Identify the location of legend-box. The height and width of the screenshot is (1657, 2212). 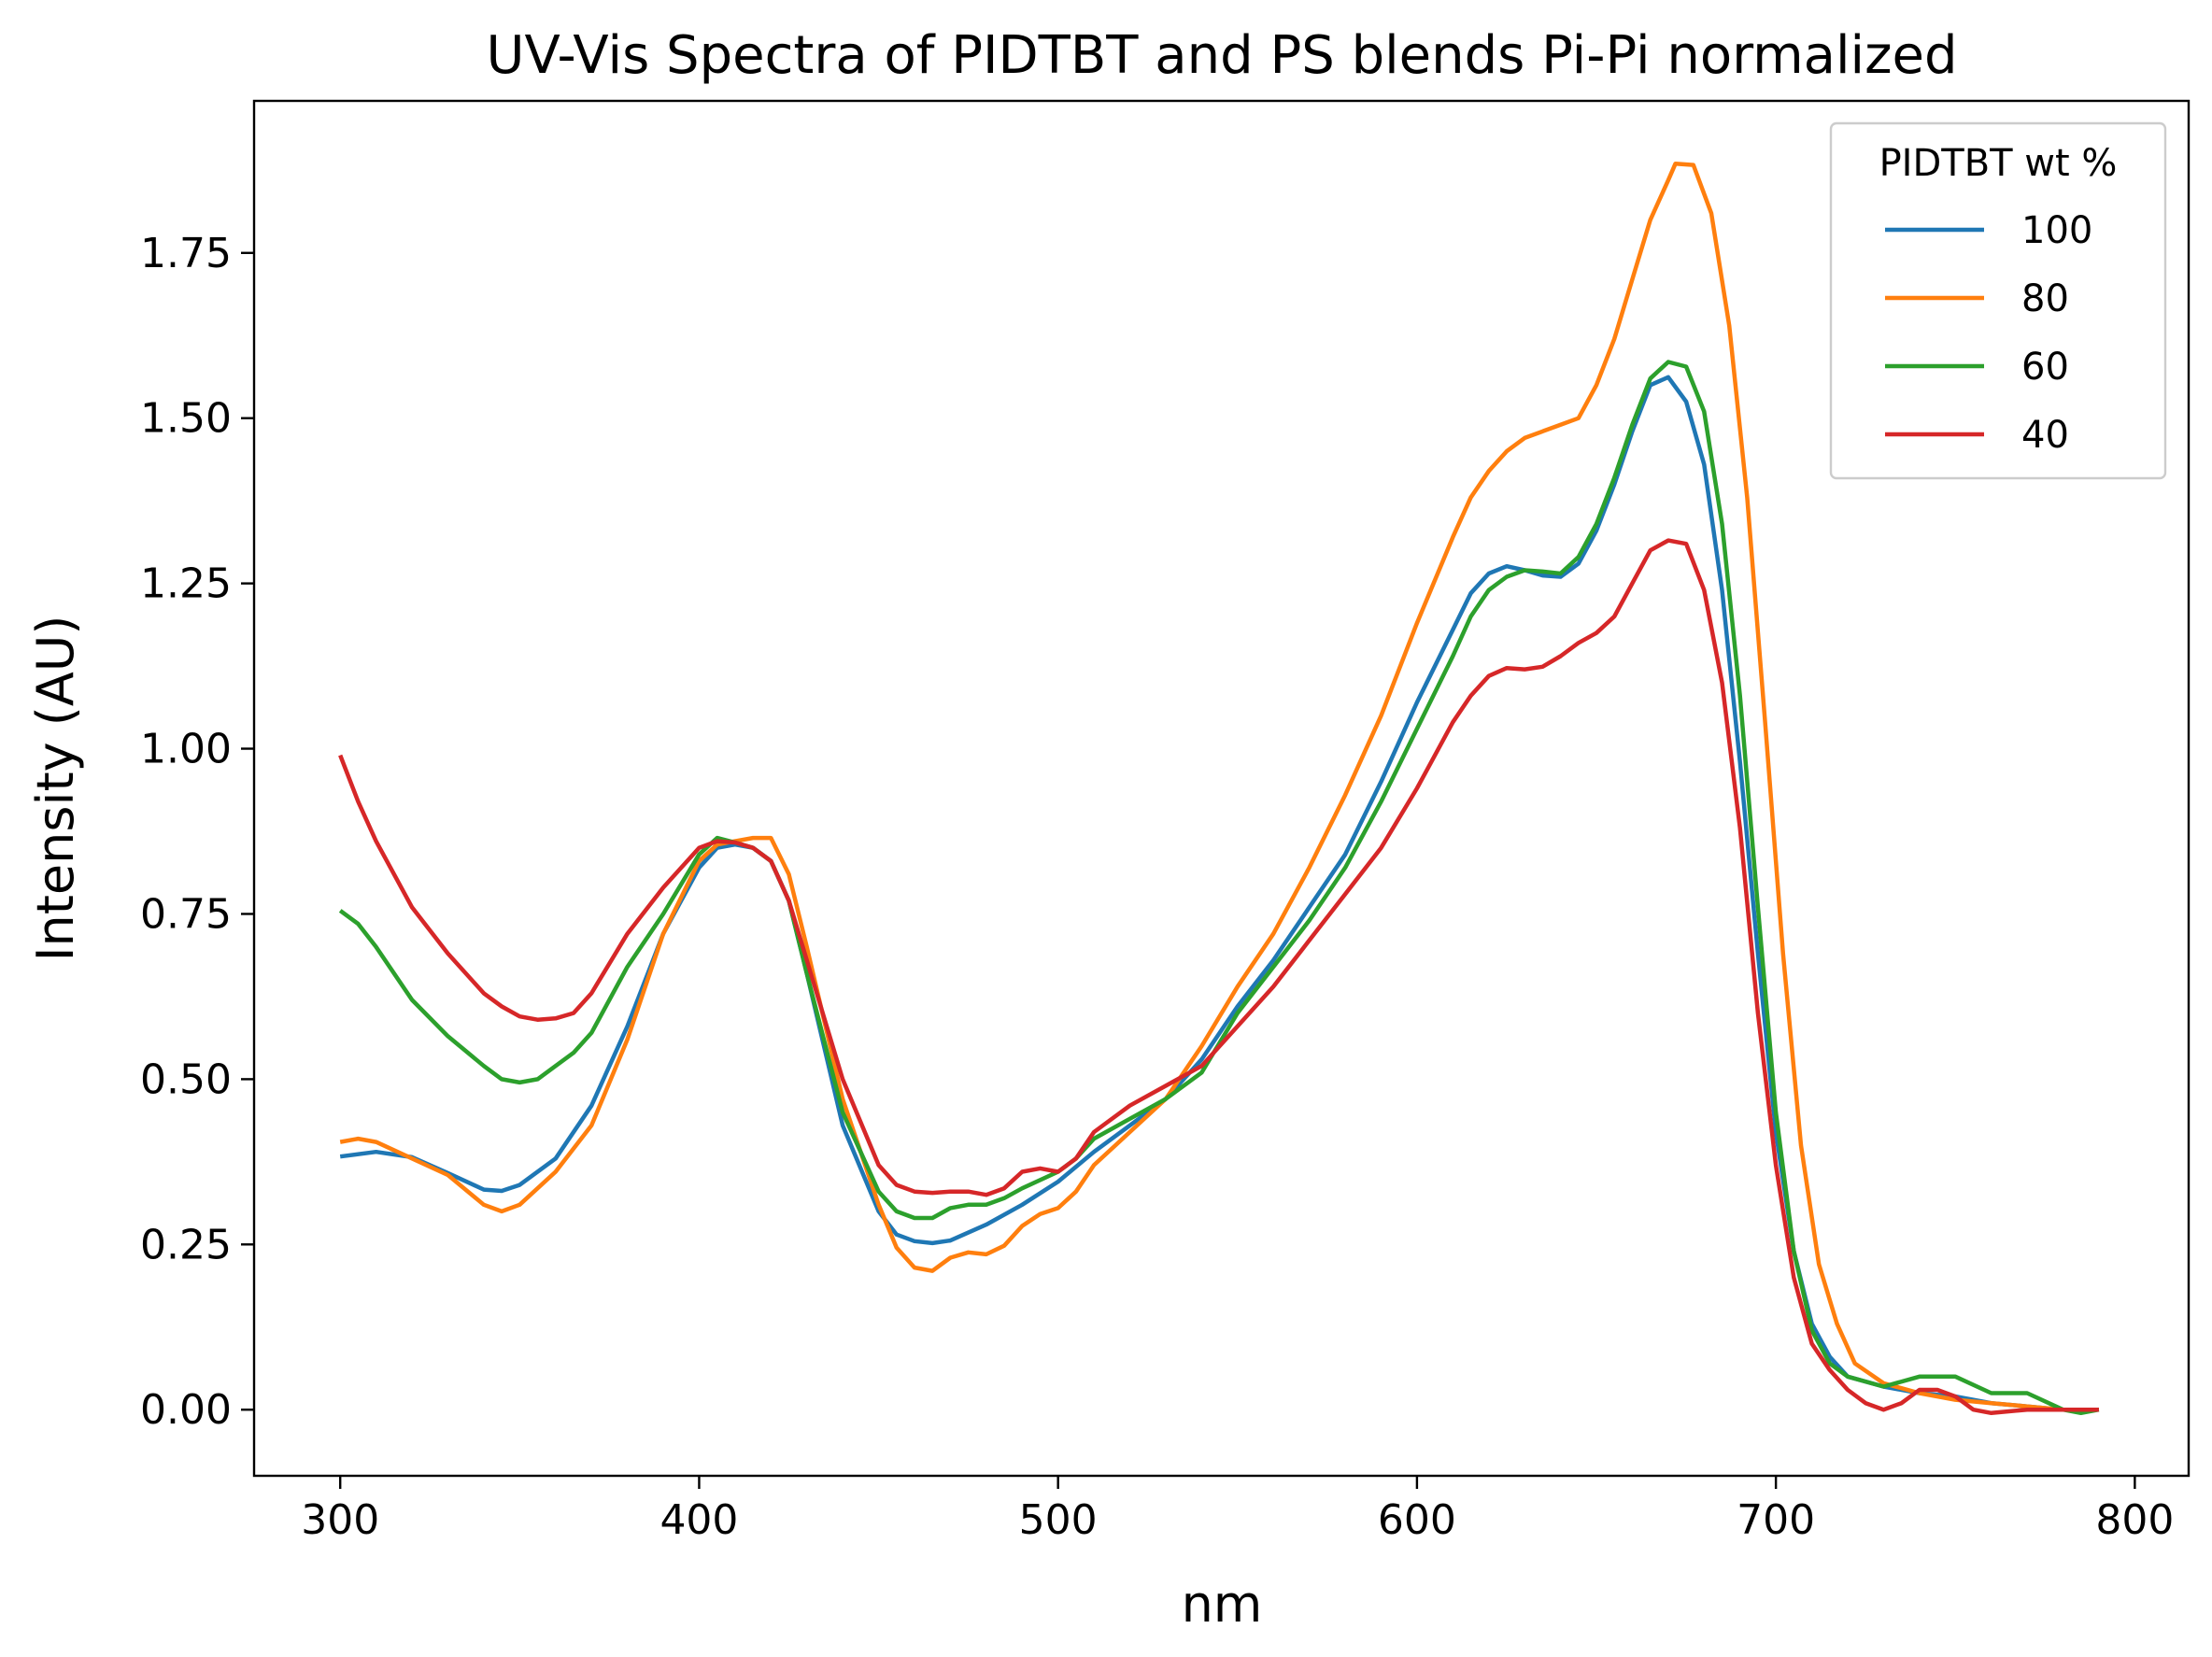
(1998, 300).